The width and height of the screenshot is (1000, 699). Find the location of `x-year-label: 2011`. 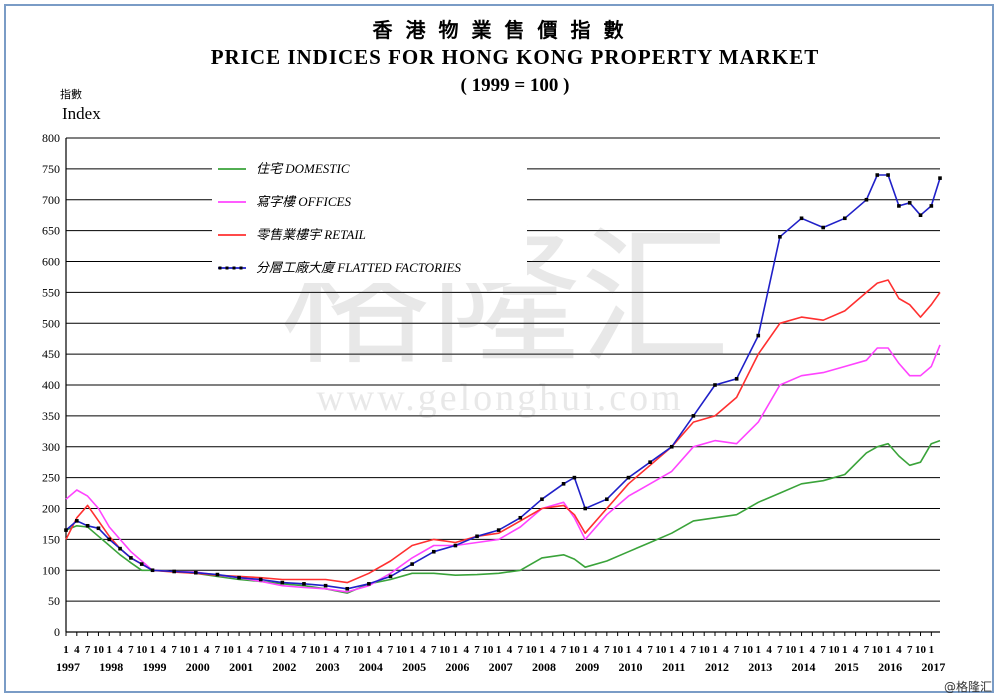

x-year-label: 2011 is located at coordinates (673, 667).